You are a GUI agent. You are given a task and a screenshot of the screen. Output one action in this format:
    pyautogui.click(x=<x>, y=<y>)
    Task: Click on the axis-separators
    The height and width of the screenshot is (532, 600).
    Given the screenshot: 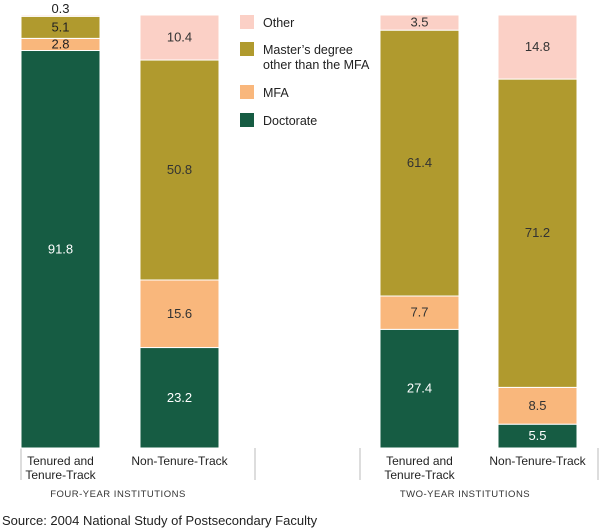 What is the action you would take?
    pyautogui.click(x=309, y=464)
    